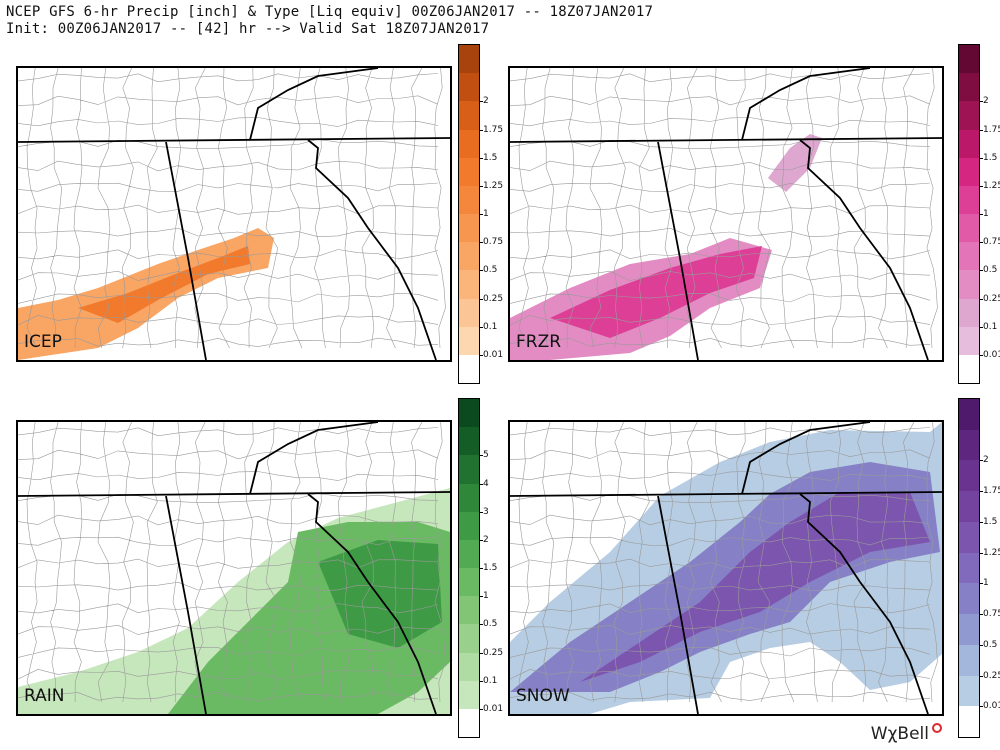  What do you see at coordinates (486, 455) in the screenshot?
I see `colorbar-tick-label: 5` at bounding box center [486, 455].